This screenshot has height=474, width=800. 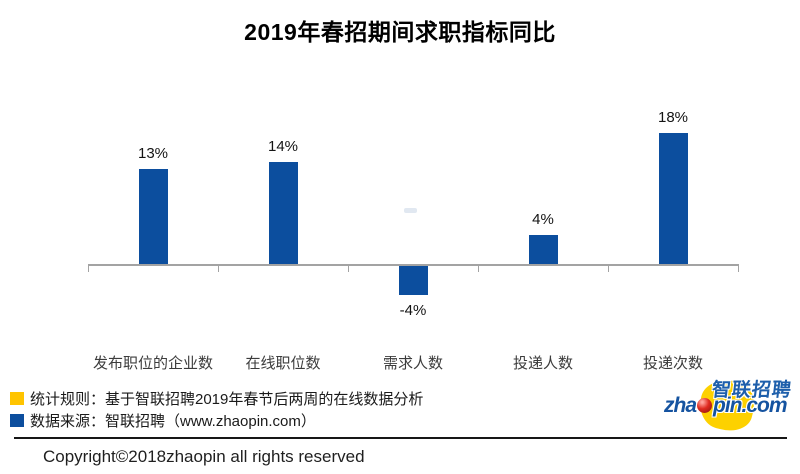 What do you see at coordinates (227, 399) in the screenshot?
I see `legend-label-stat-rule: 统计规则：基于智联招聘2019年春节后两周的在线数据分析` at bounding box center [227, 399].